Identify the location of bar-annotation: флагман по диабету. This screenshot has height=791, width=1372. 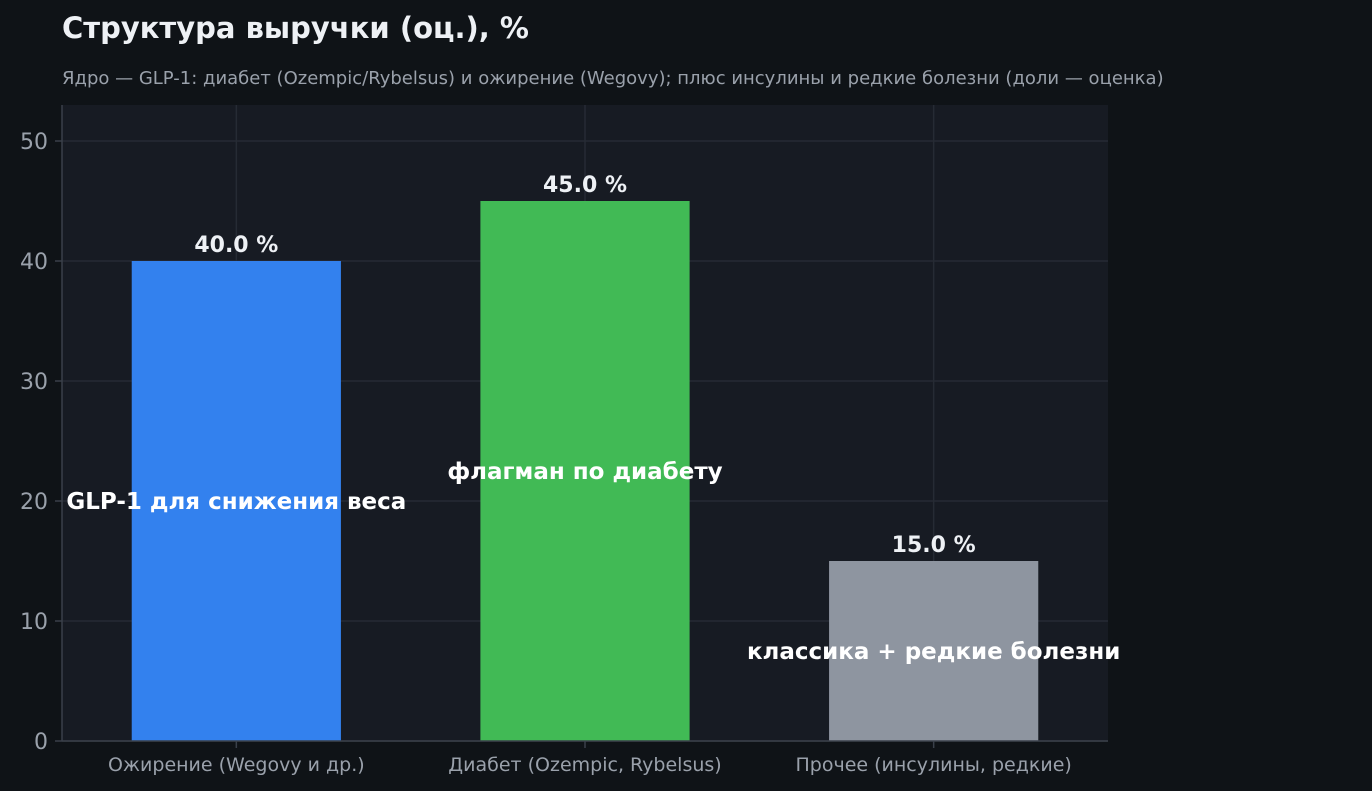
(584, 472).